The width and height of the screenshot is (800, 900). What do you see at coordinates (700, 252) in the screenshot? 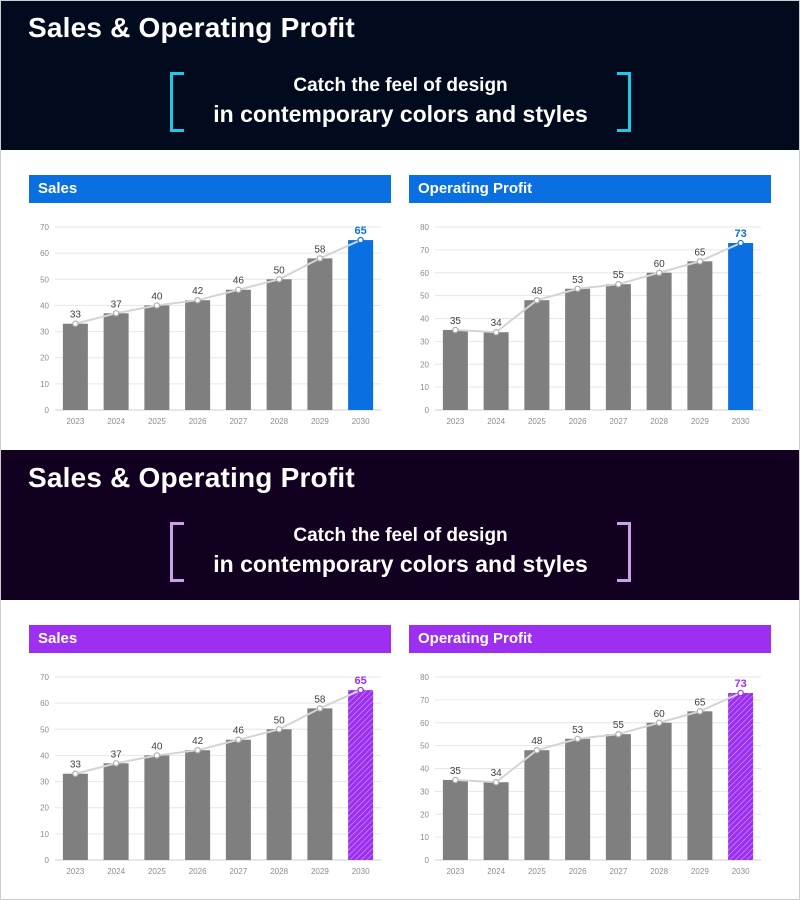
I see `data-label: 65` at bounding box center [700, 252].